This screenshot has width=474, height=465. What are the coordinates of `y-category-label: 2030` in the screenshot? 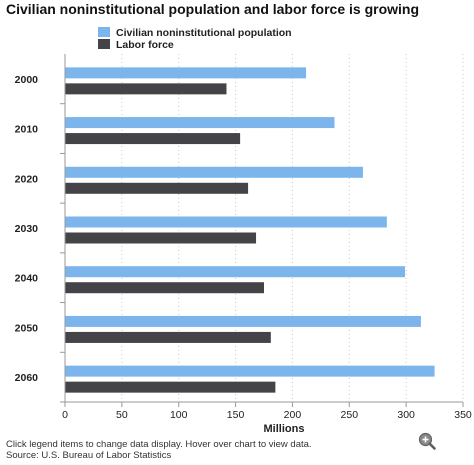 It's located at (27, 229).